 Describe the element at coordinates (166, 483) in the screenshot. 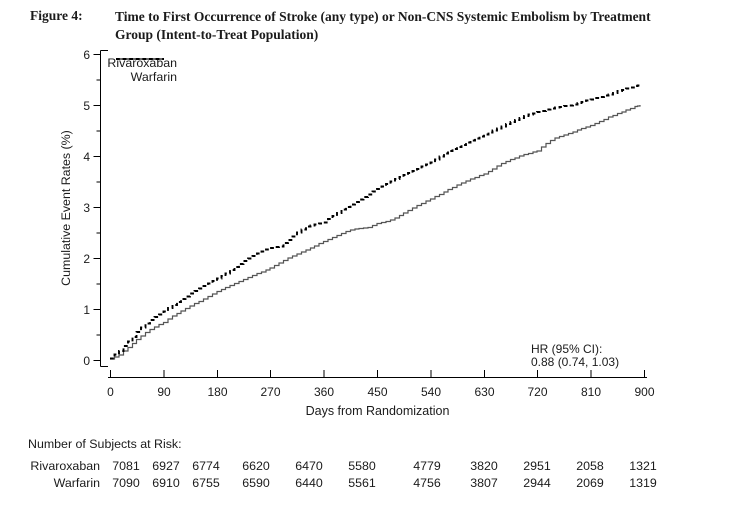

I see `at-risk-value: 6910` at that location.